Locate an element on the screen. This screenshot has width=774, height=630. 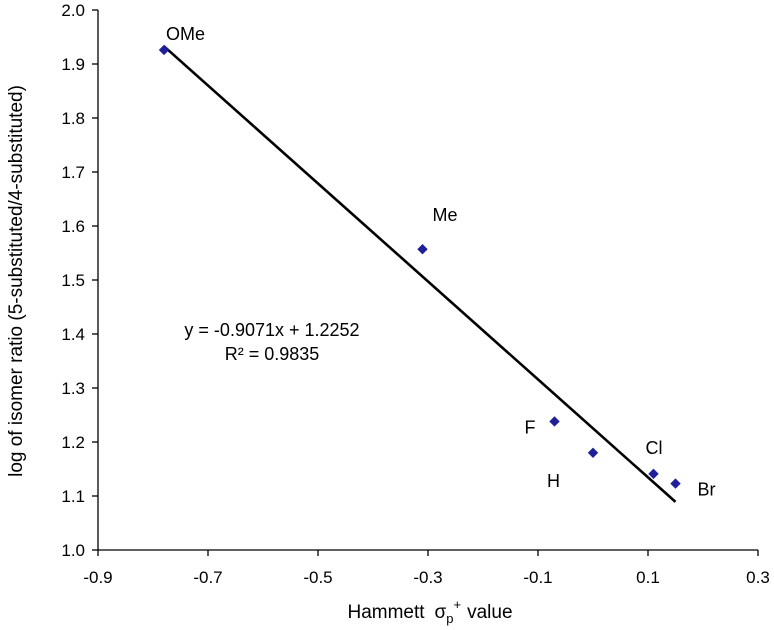
x-axis-ticks: -0.9 -0.7 -0.5 -0.3 -0.1 0.1 0.3 is located at coordinates (426, 568).